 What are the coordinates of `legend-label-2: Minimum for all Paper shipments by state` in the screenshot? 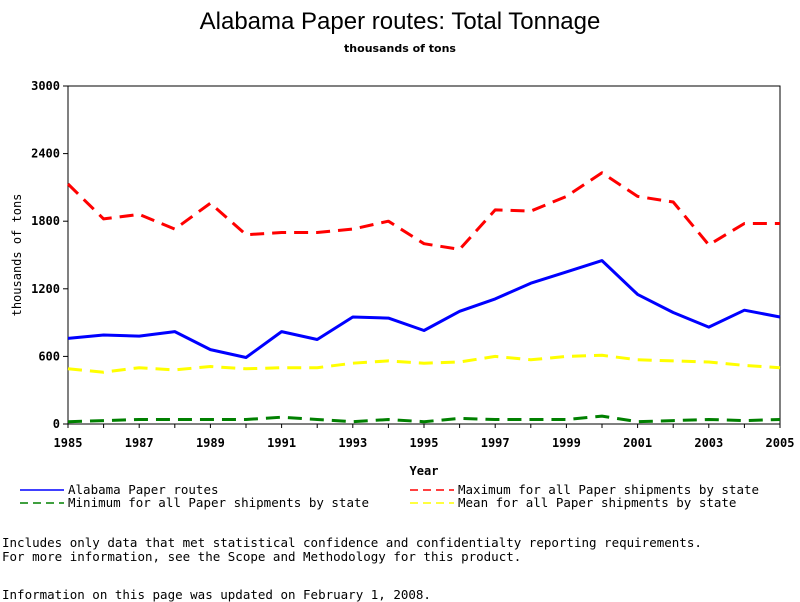 It's located at (218, 502).